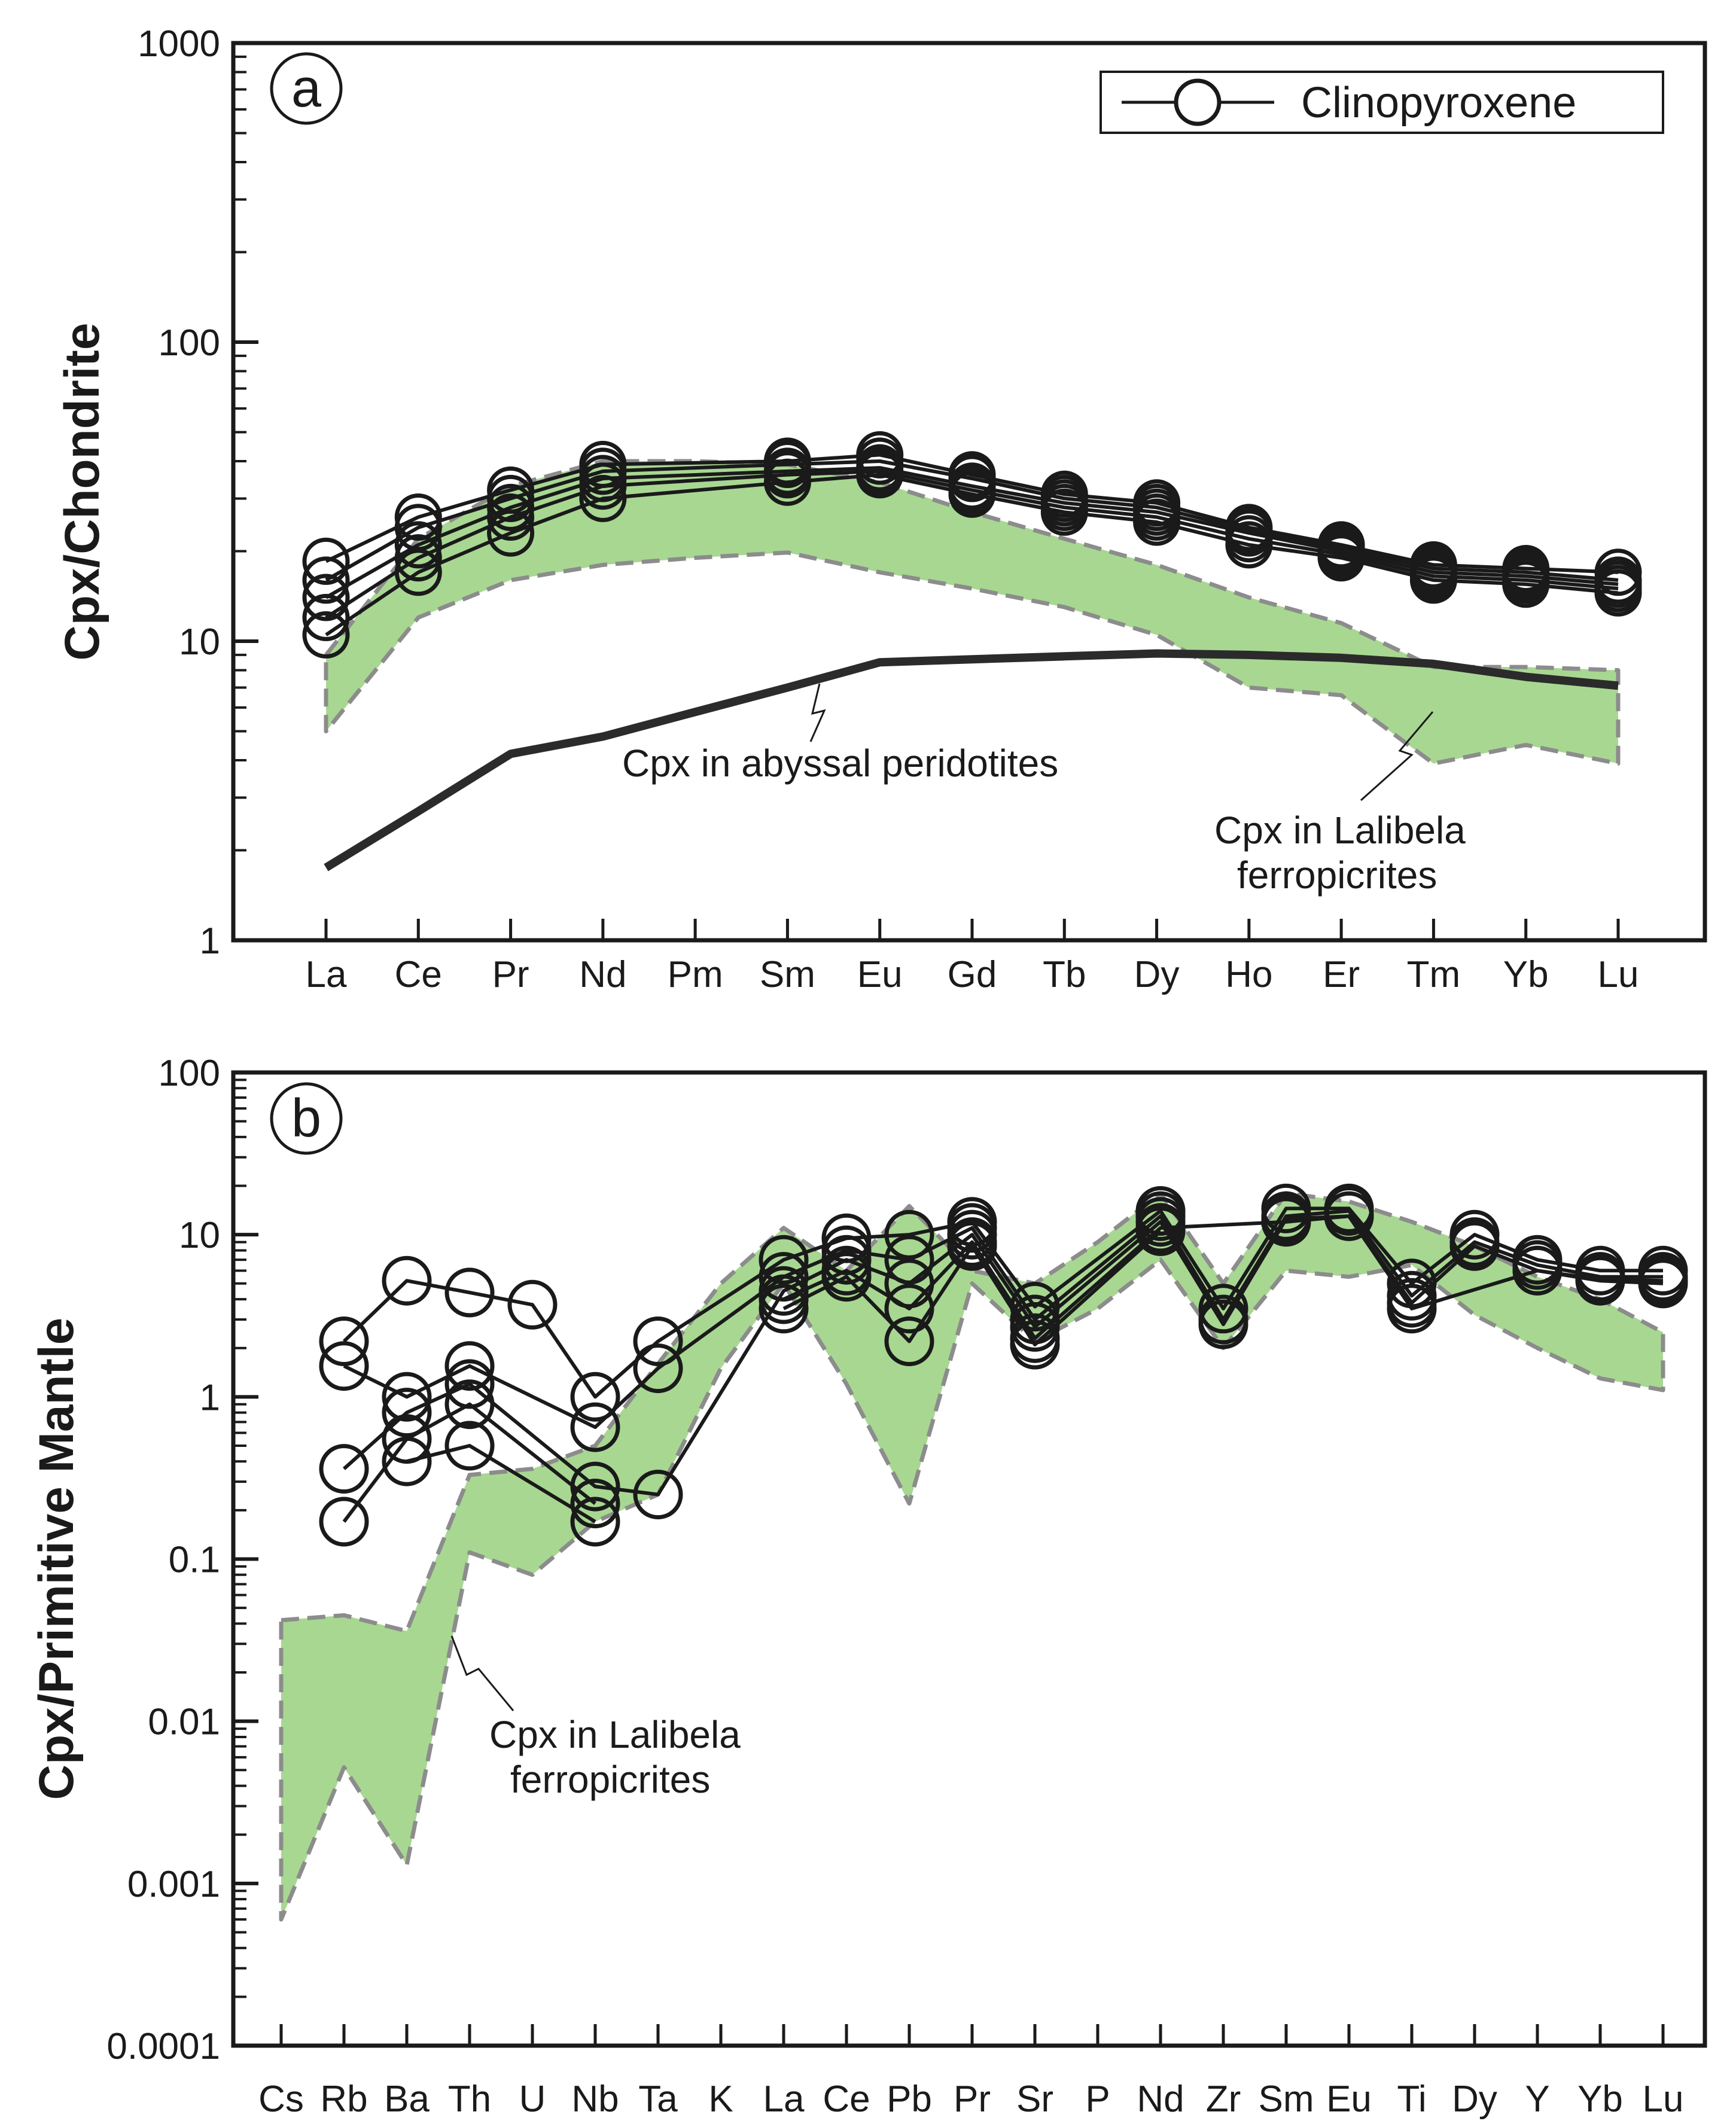  Describe the element at coordinates (1619, 974) in the screenshot. I see `x-tick-label: Lu` at that location.